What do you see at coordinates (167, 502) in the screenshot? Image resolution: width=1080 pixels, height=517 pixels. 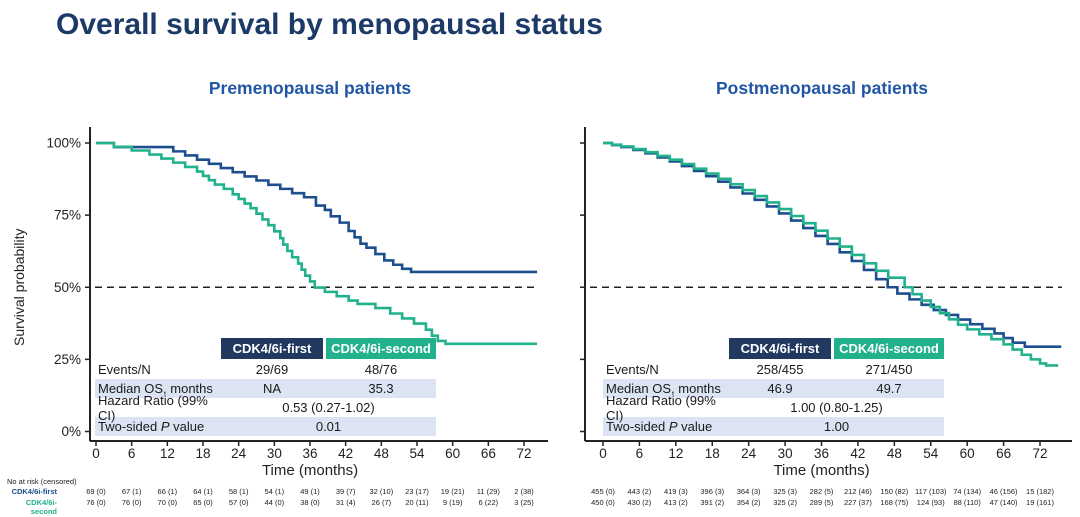 I see `at-risk-value: 70 (0)` at bounding box center [167, 502].